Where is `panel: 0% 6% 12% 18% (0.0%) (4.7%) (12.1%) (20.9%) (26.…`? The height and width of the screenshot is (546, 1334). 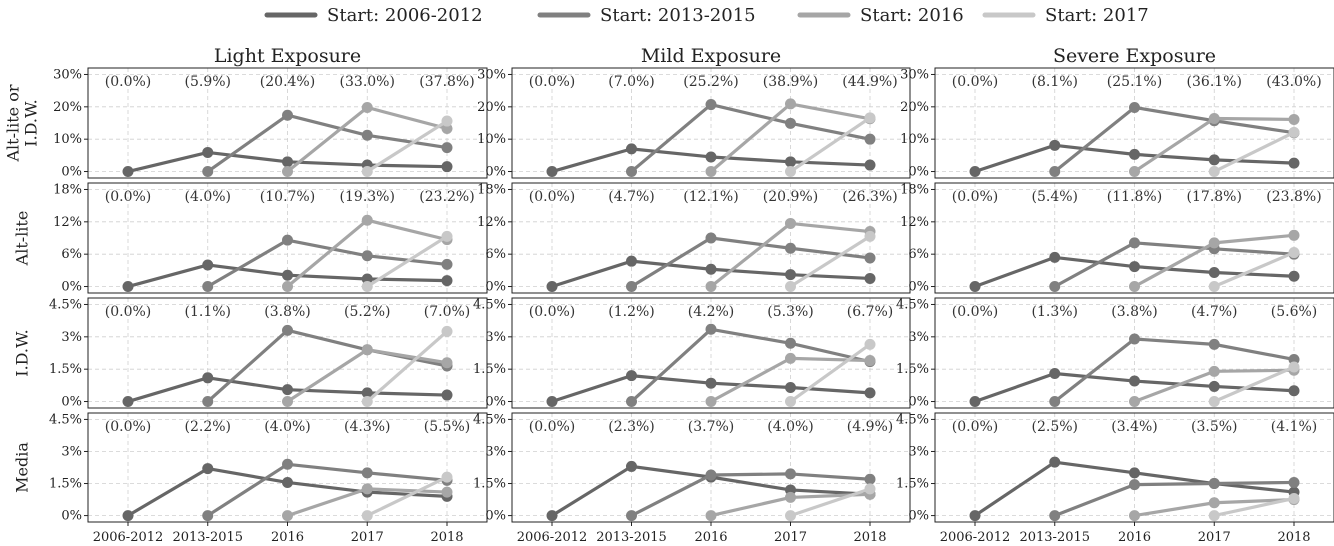
panel: 0% 6% 12% 18% (0.0%) (4.7%) (12.1%) (20.9%) (26.… is located at coordinates (694, 238).